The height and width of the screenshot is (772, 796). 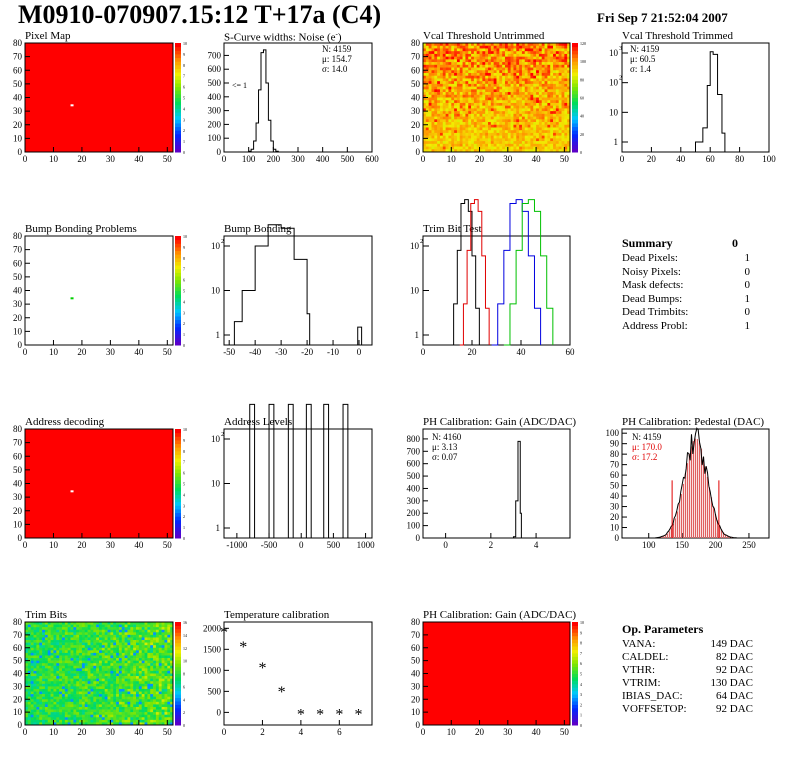 What do you see at coordinates (415, 291) in the screenshot?
I see `y-tick-label: 10` at bounding box center [415, 291].